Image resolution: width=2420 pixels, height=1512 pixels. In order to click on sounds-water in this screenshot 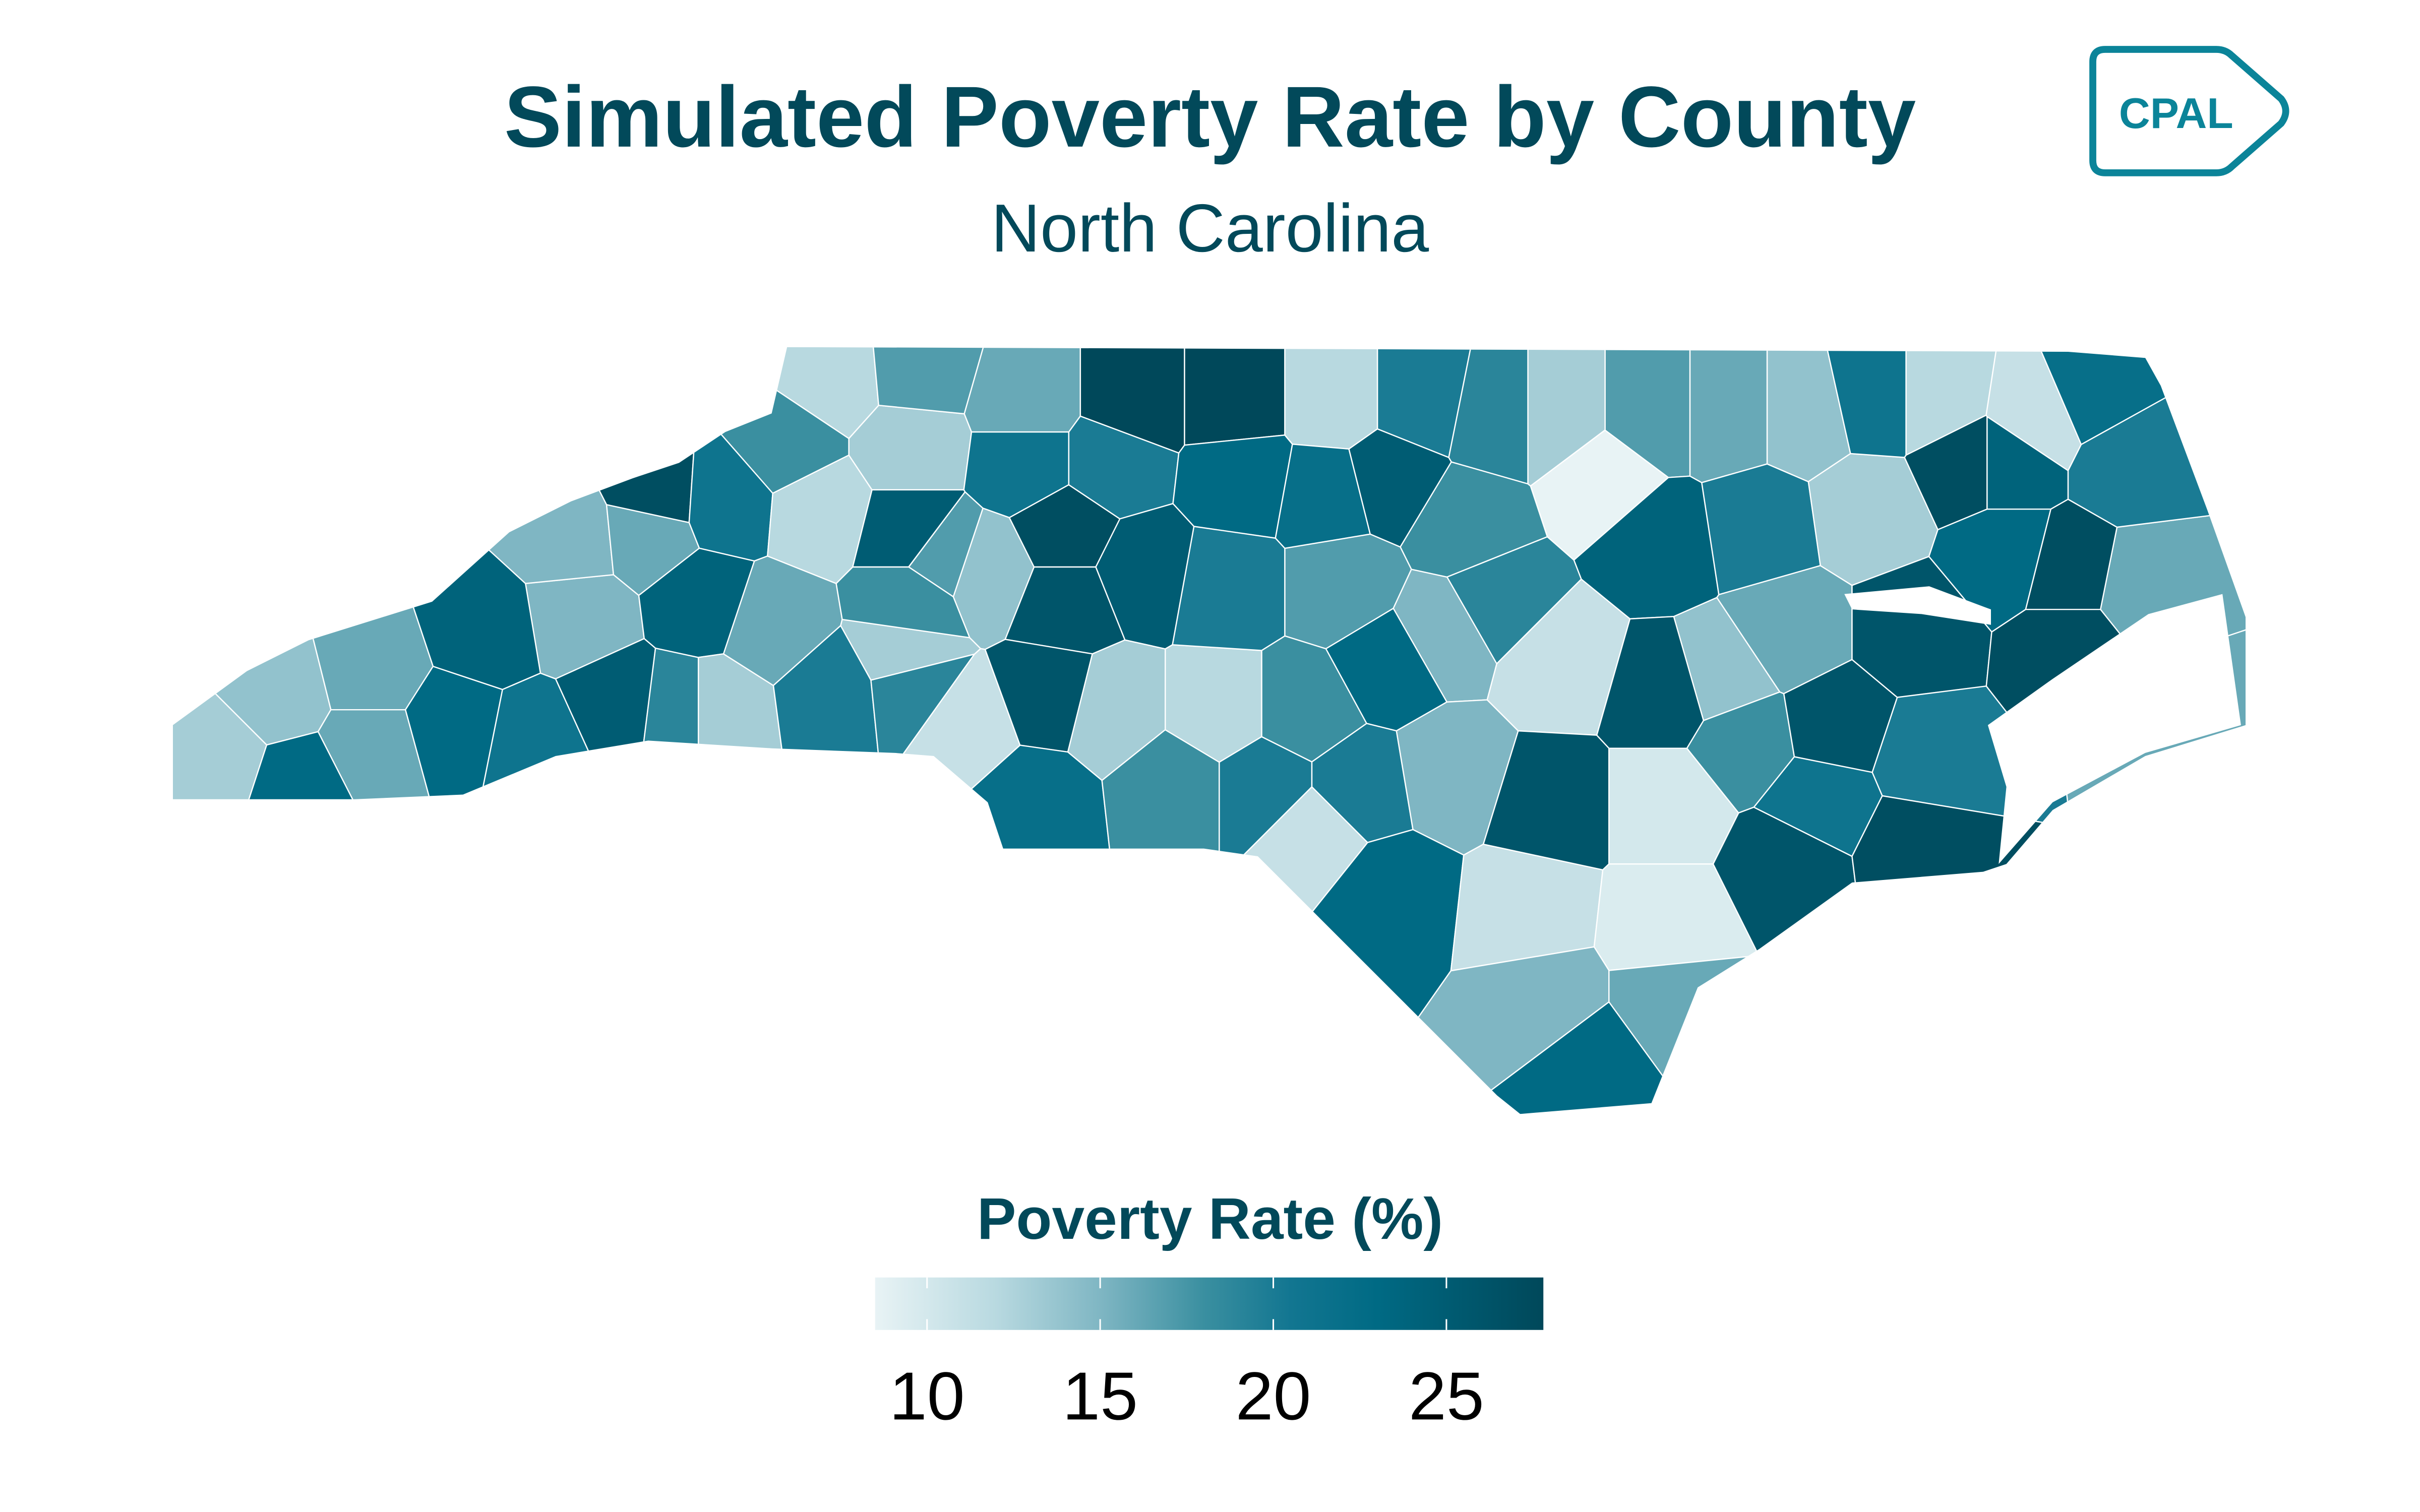, I will do `click(2042, 725)`.